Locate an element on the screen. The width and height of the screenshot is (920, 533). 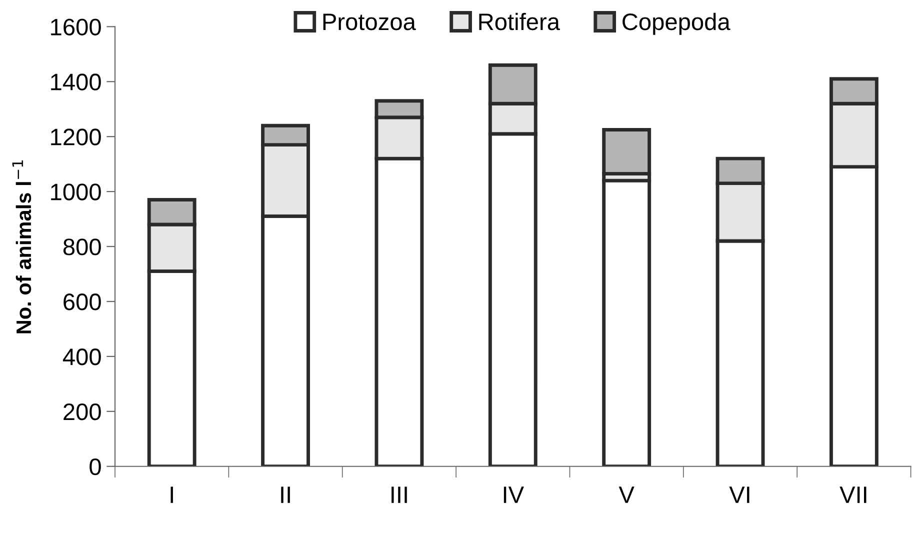
y-tick-label: 1600 is located at coordinates (76, 27).